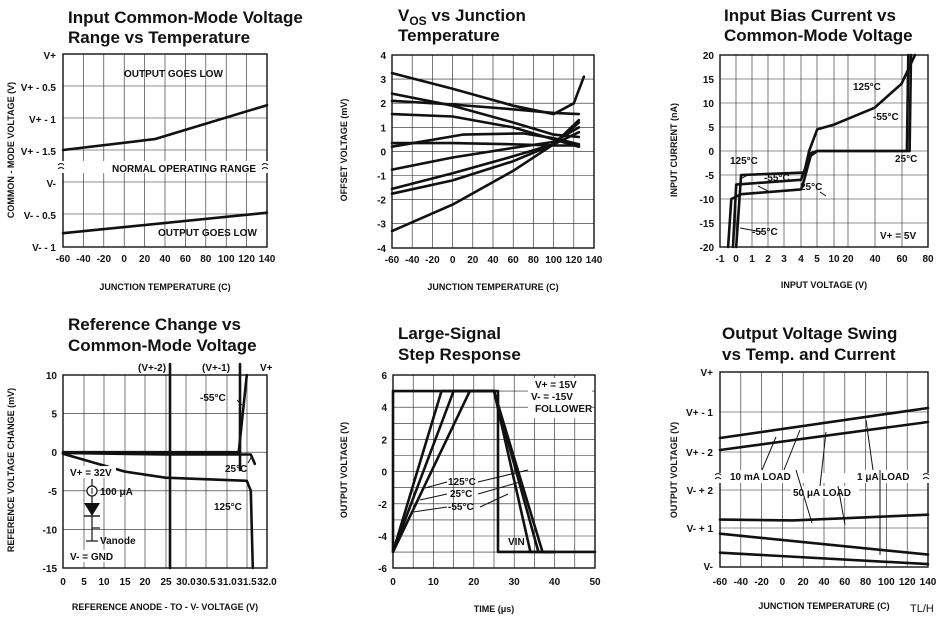 The image size is (941, 617). What do you see at coordinates (91, 557) in the screenshot?
I see `schematic-ground: V- = GND` at bounding box center [91, 557].